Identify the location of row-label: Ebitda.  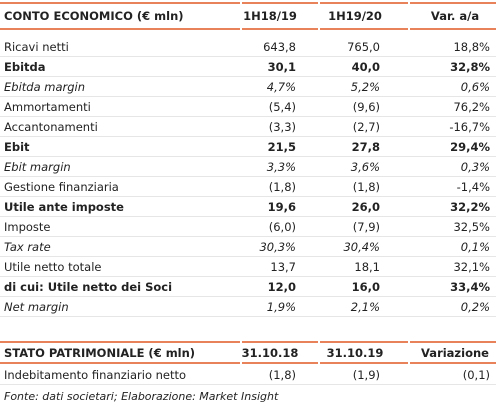
(25, 67).